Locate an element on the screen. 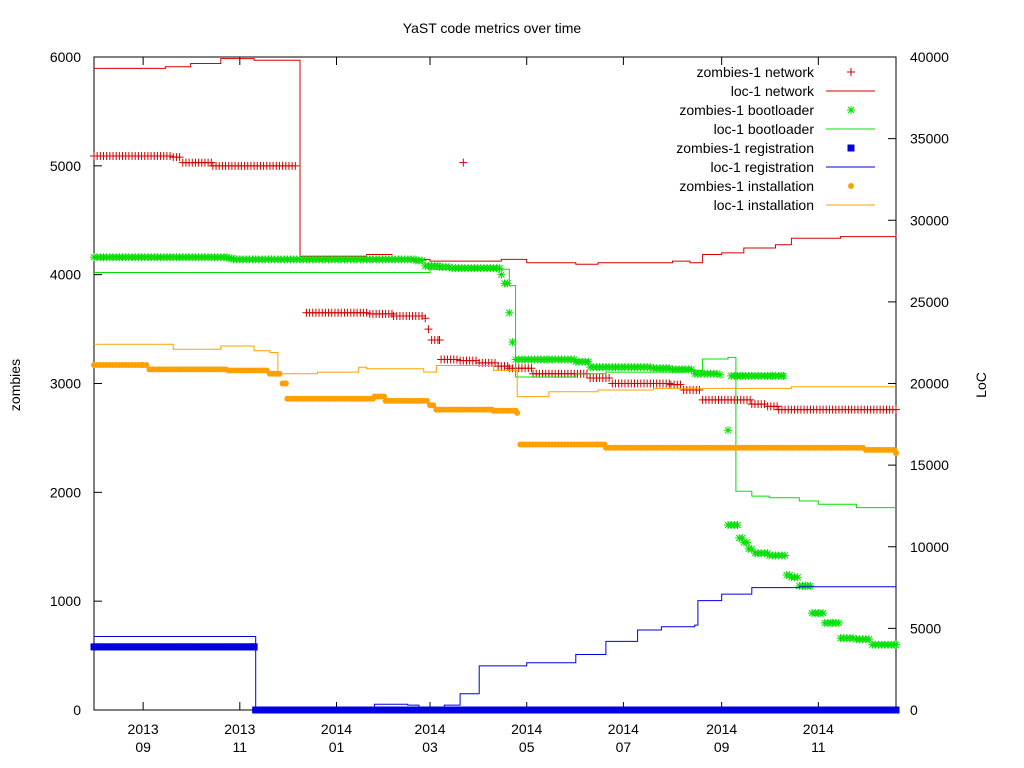 Image resolution: width=1024 pixels, height=768 pixels. y2-tick-label: 5000 is located at coordinates (925, 628).